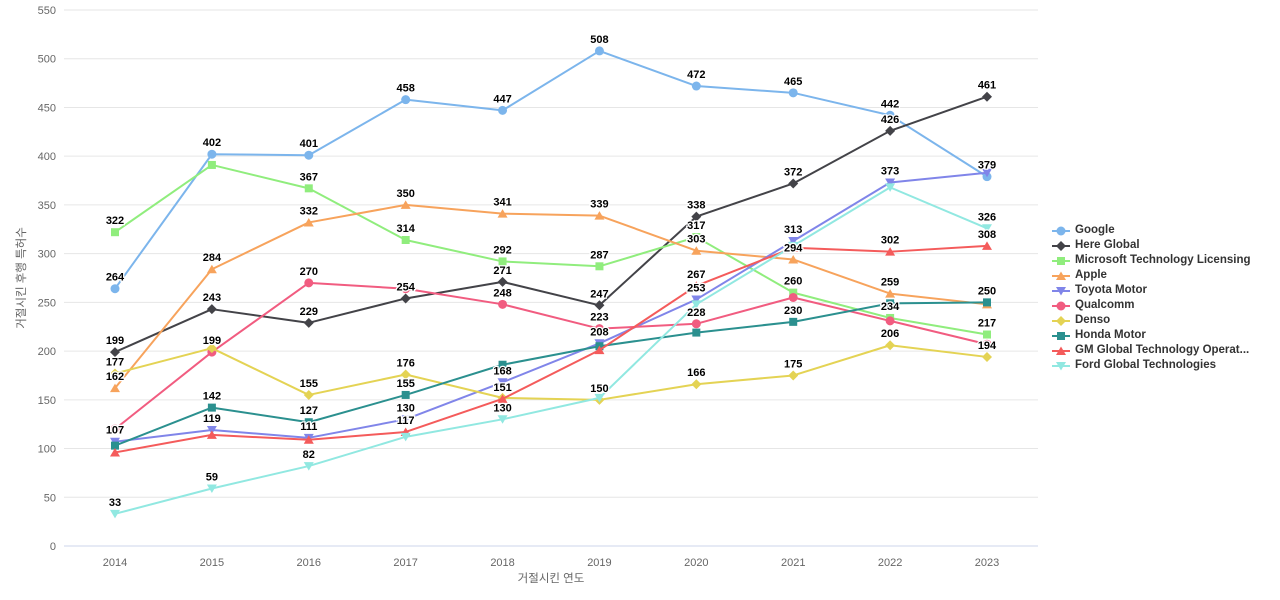 The width and height of the screenshot is (1280, 600). Describe the element at coordinates (599, 318) in the screenshot. I see `data-label: 223` at that location.